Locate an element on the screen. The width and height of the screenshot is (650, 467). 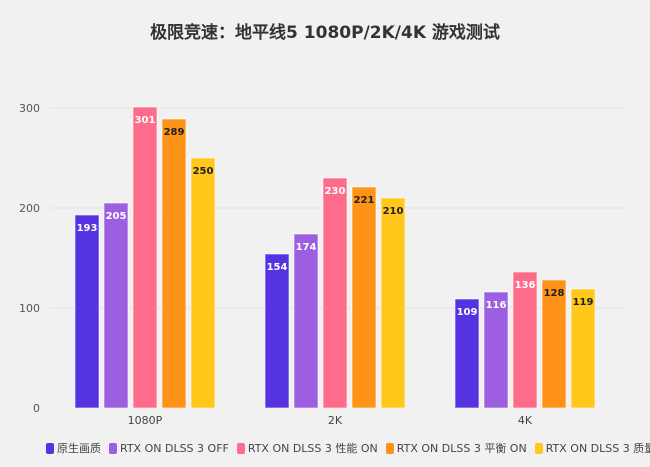
data-label: 301 is located at coordinates (145, 120).